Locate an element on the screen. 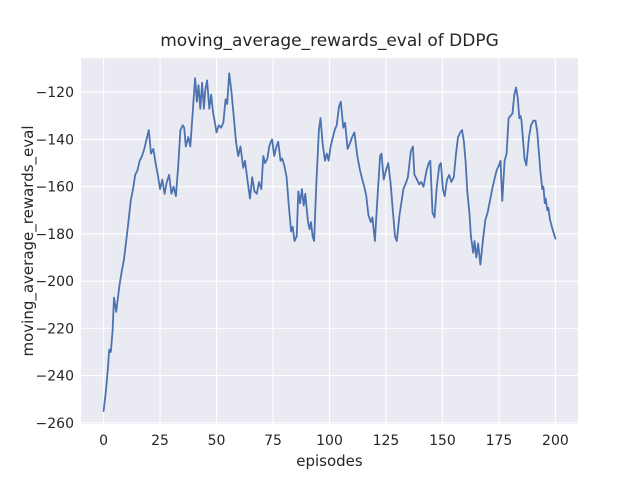 The height and width of the screenshot is (480, 640). x-tick-label: 0 is located at coordinates (103, 441).